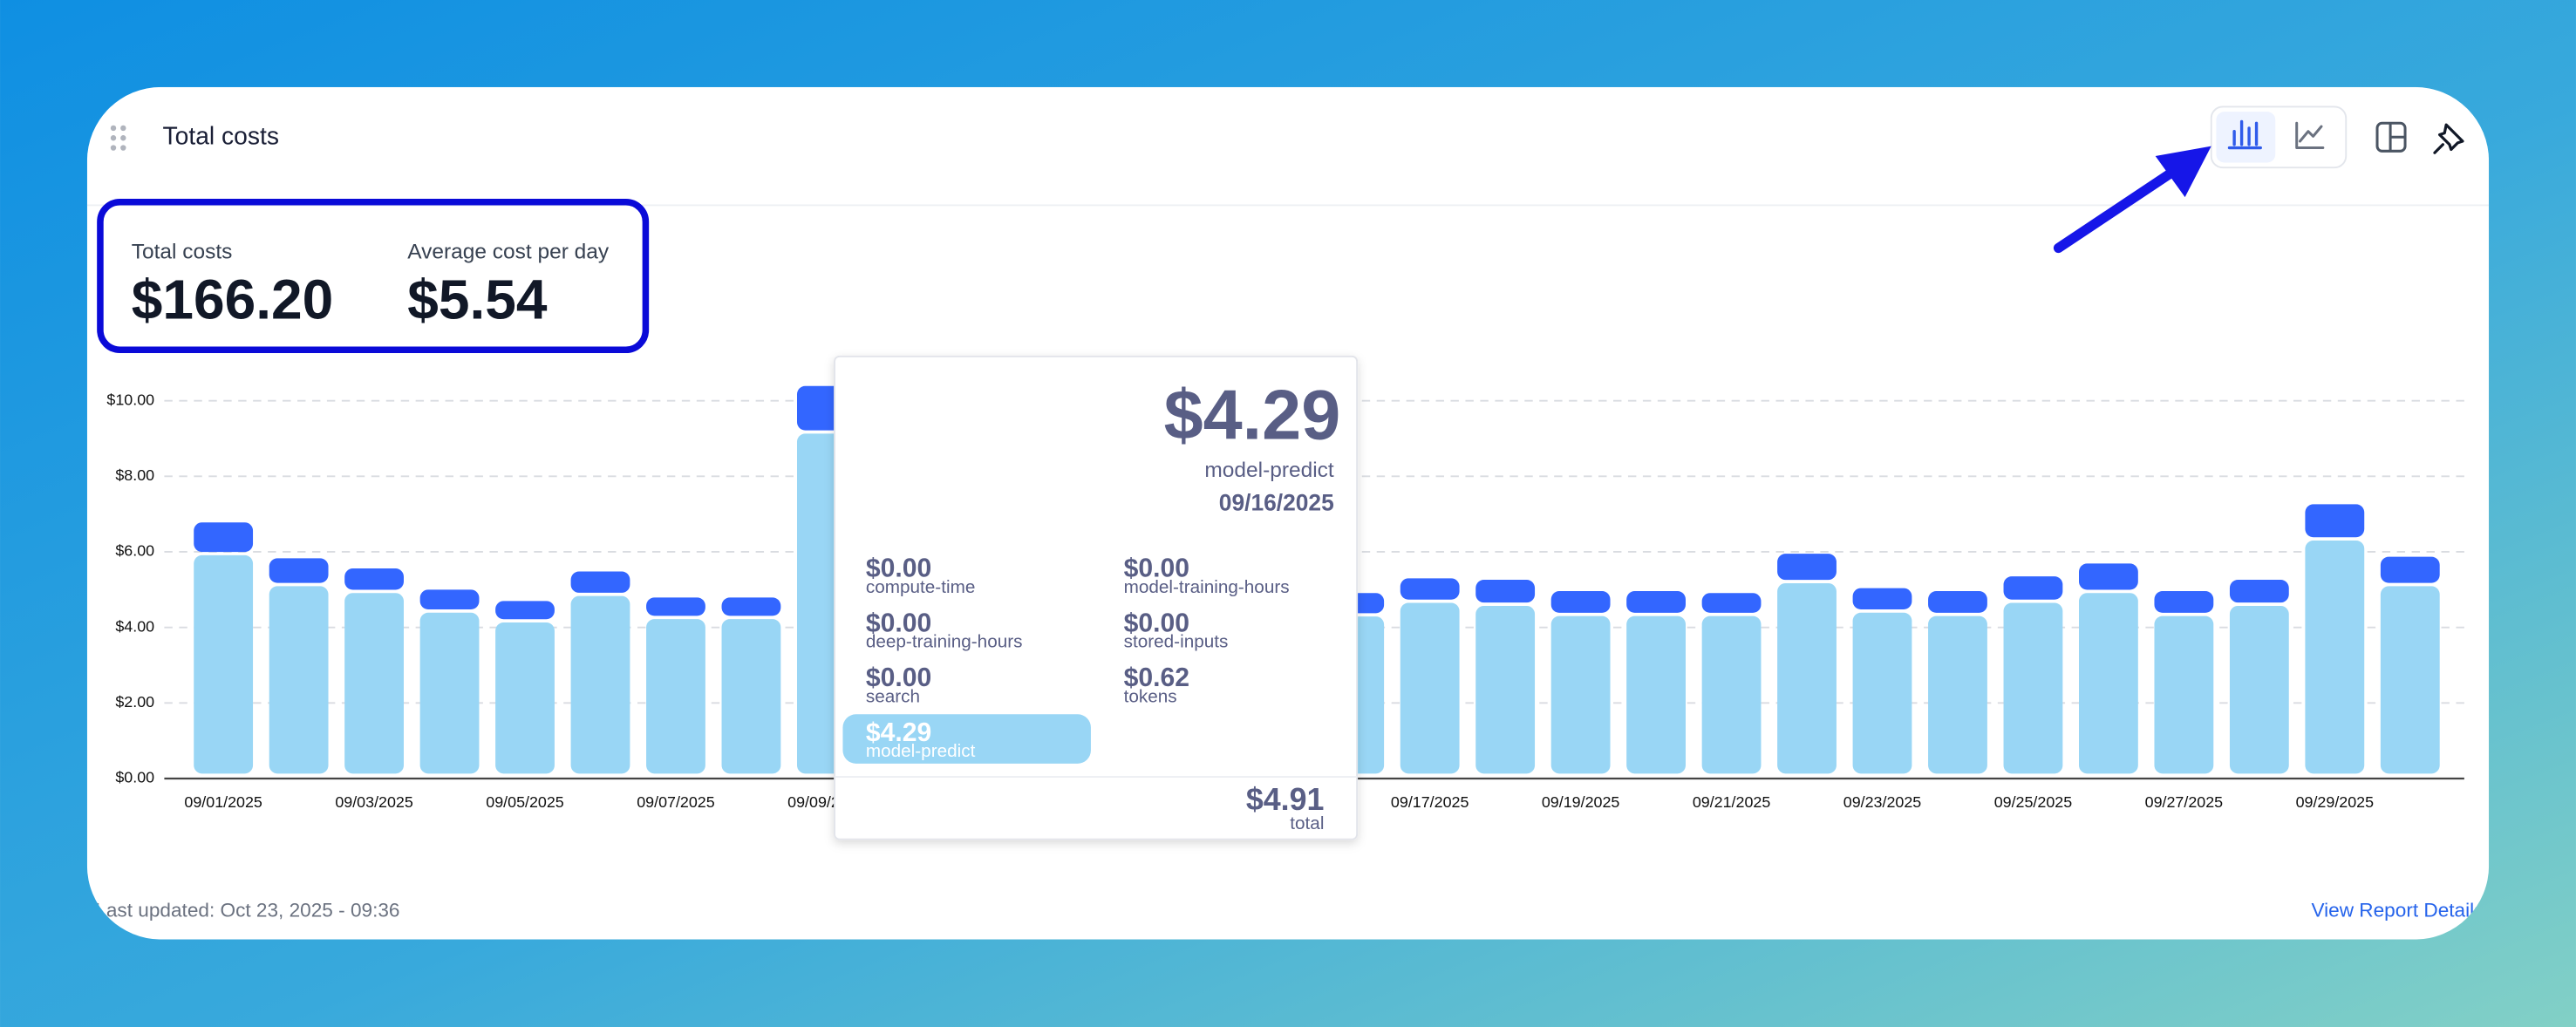  Describe the element at coordinates (509, 252) in the screenshot. I see `stat-label: Average cost per day` at that location.